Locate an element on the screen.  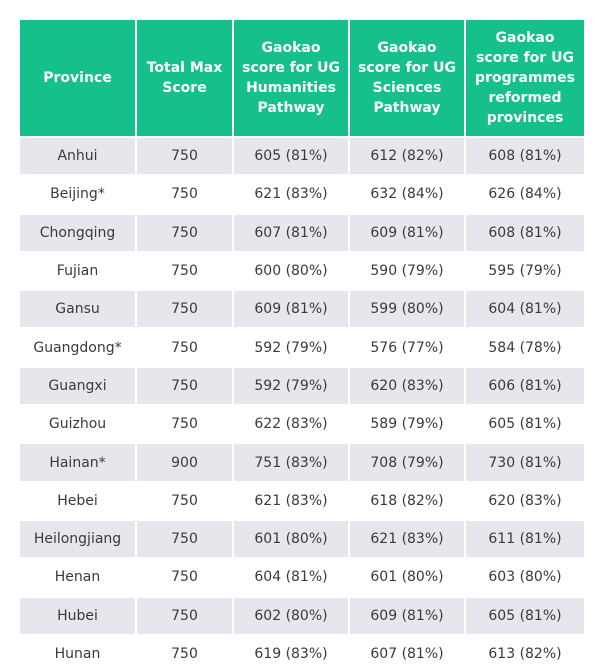
table-row: Anhui 750 605 (81%) 612 (82%) 608 (81%) is located at coordinates (302, 155).